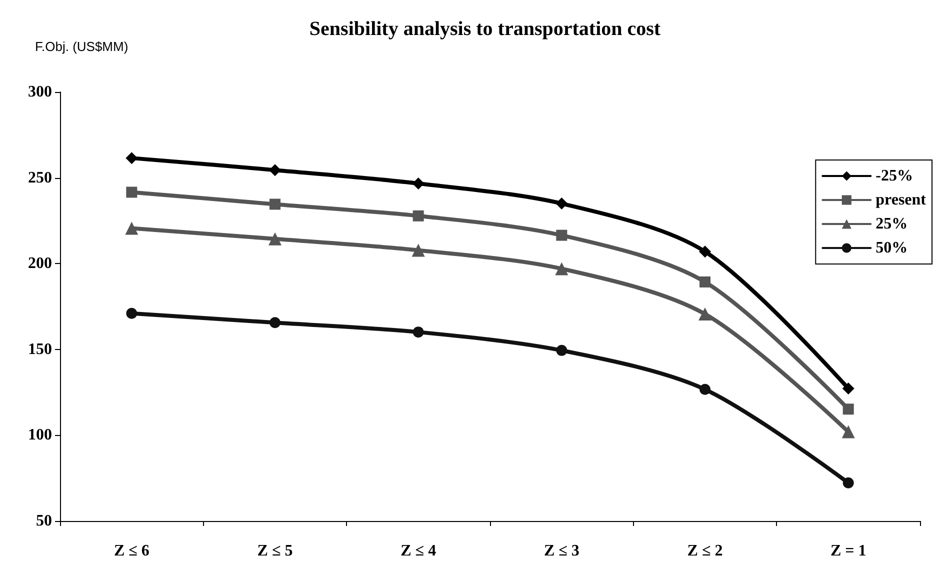  Describe the element at coordinates (848, 551) in the screenshot. I see `x-tick-label: Z = 1` at that location.